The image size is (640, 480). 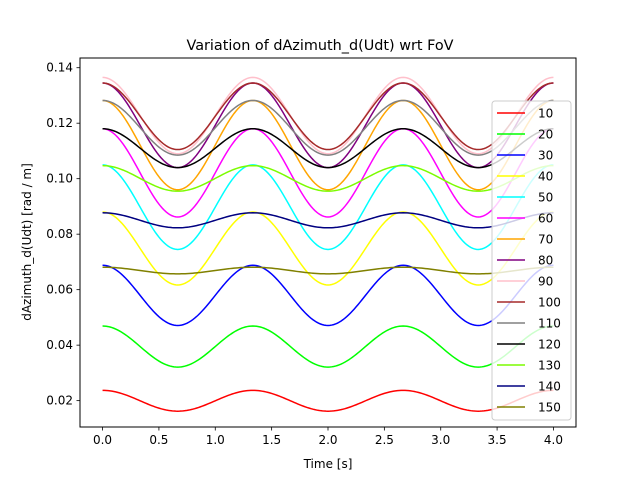 What do you see at coordinates (27, 242) in the screenshot?
I see `y-axis-label: dAzimuth_d(Udt) [rad / m]` at bounding box center [27, 242].